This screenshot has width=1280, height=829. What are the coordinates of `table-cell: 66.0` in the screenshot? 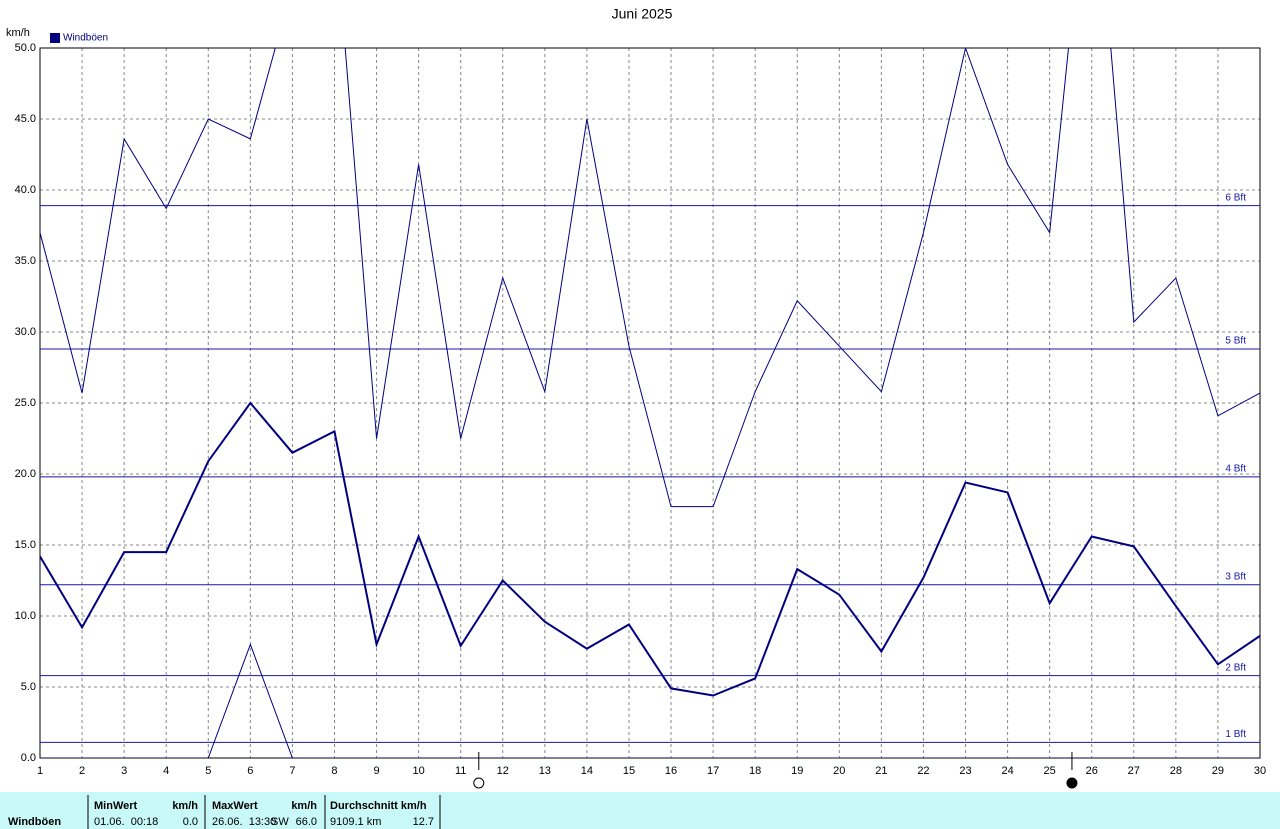 It's located at (306, 822).